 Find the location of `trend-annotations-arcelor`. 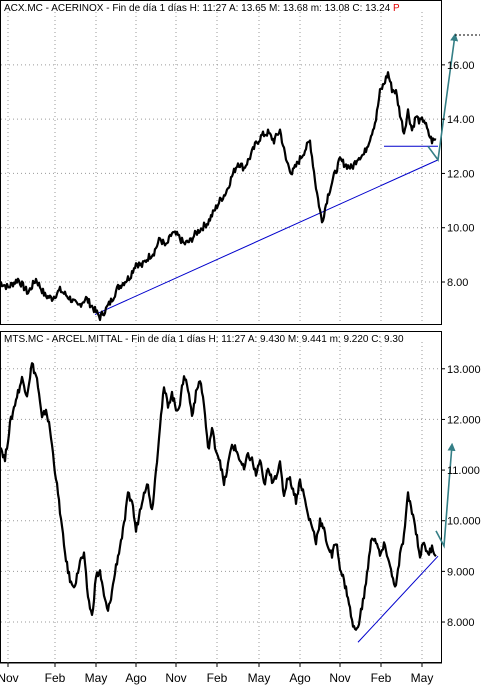

trend-annotations-arcelor is located at coordinates (406, 542).